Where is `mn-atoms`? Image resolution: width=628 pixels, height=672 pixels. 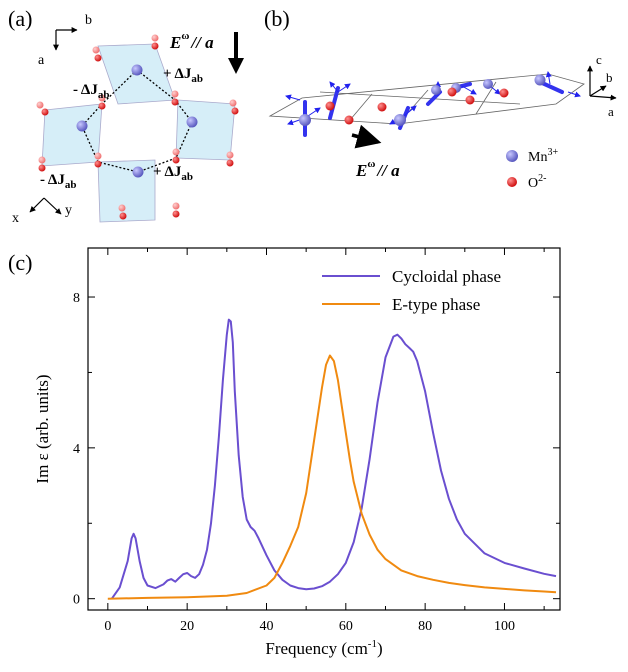
mn-atoms is located at coordinates (137, 121).